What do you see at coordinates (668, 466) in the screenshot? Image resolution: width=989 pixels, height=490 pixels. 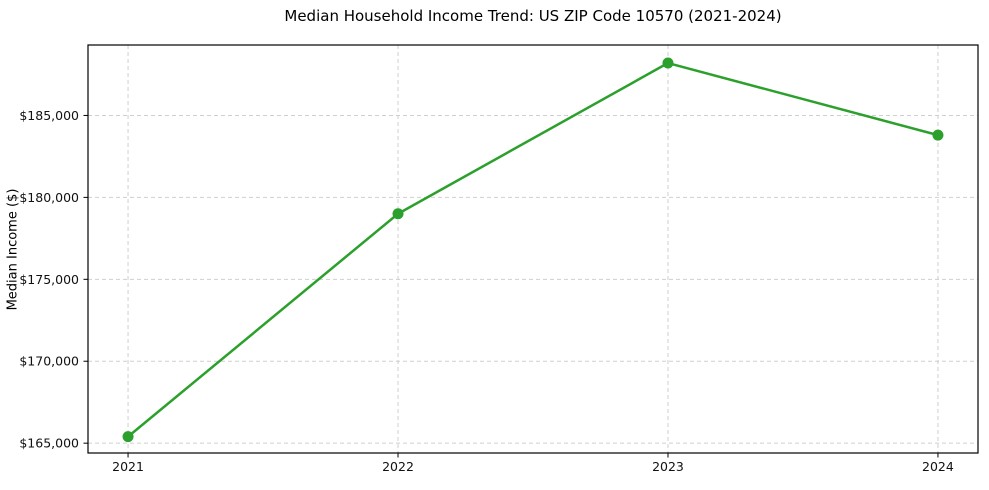 I see `x-tick-label: 2023` at bounding box center [668, 466].